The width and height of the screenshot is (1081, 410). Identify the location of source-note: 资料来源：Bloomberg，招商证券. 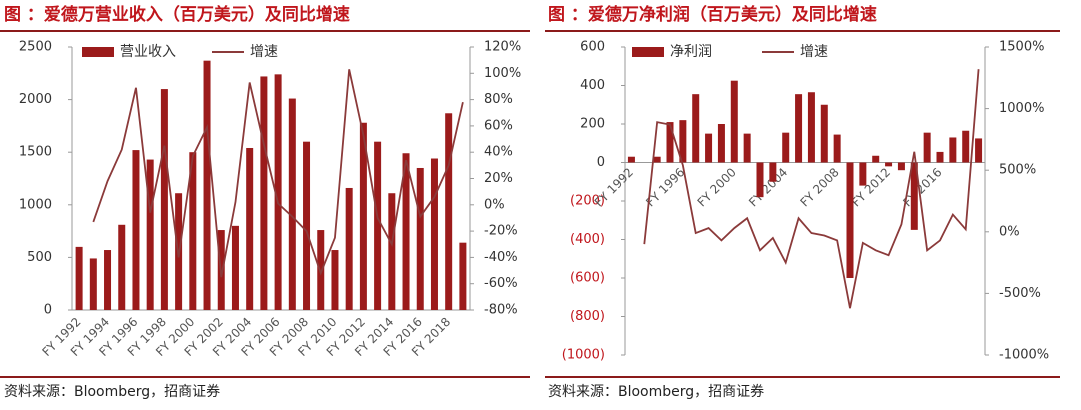
(656, 392).